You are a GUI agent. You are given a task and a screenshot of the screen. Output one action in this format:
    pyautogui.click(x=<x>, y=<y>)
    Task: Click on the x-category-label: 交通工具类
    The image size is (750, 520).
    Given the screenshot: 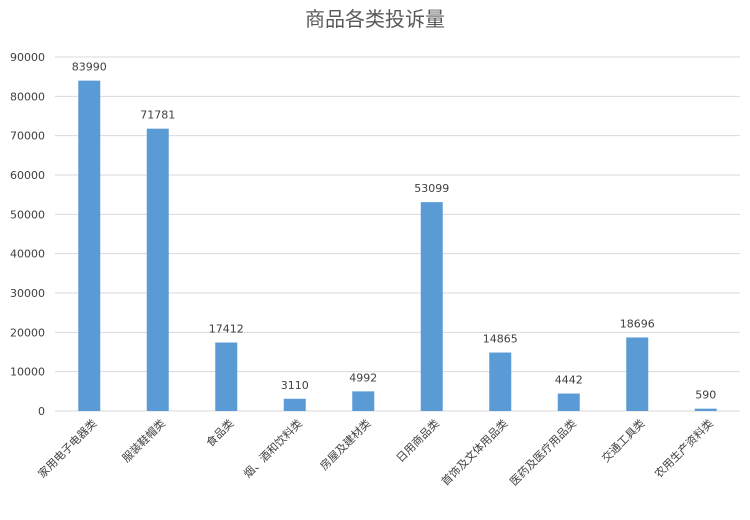 What is the action you would take?
    pyautogui.click(x=623, y=440)
    